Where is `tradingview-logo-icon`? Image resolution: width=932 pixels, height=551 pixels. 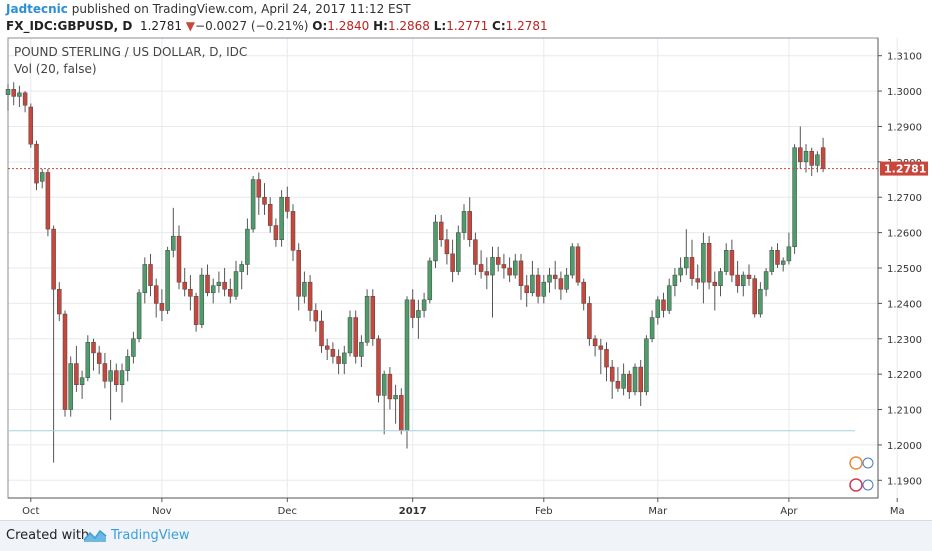 tradingview-logo-icon is located at coordinates (95, 536).